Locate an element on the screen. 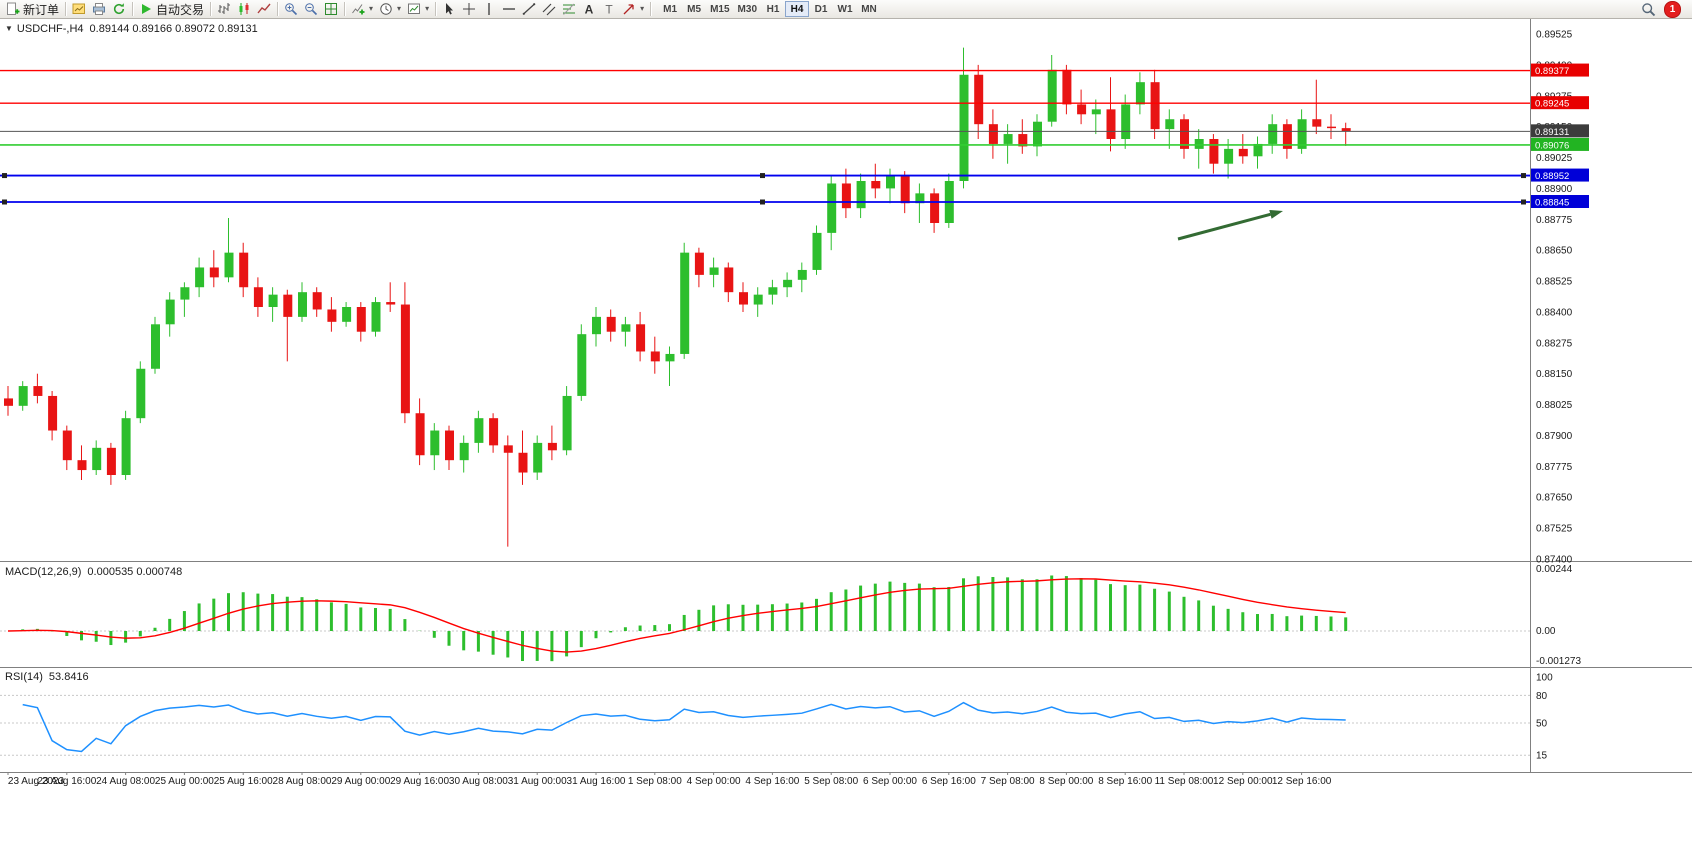  svg-text: 23 Aug 16:00 is located at coordinates (66, 781).